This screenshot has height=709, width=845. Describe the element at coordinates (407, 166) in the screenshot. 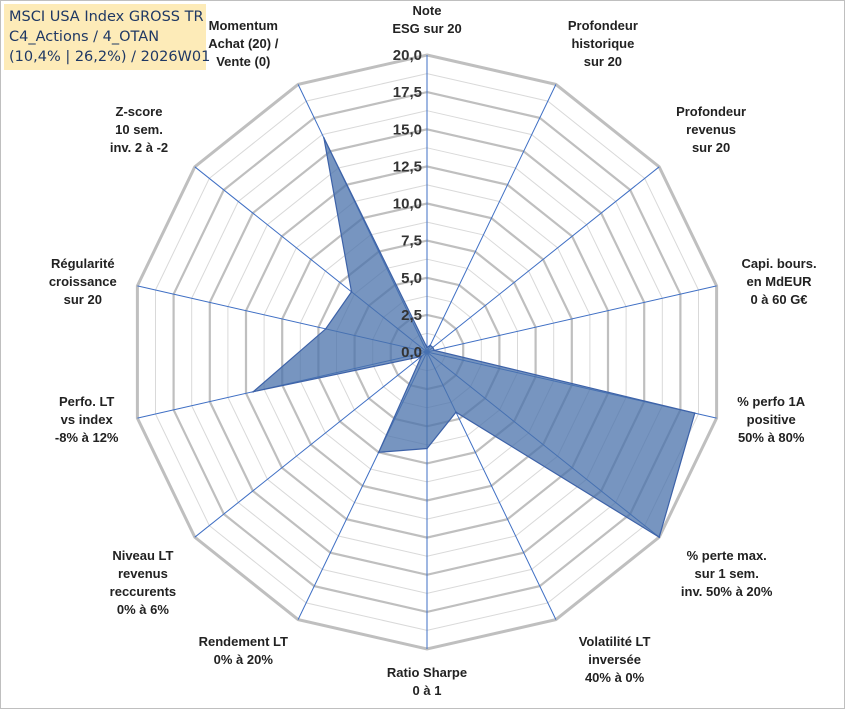

I see `radial-tick-label: 12,5` at that location.